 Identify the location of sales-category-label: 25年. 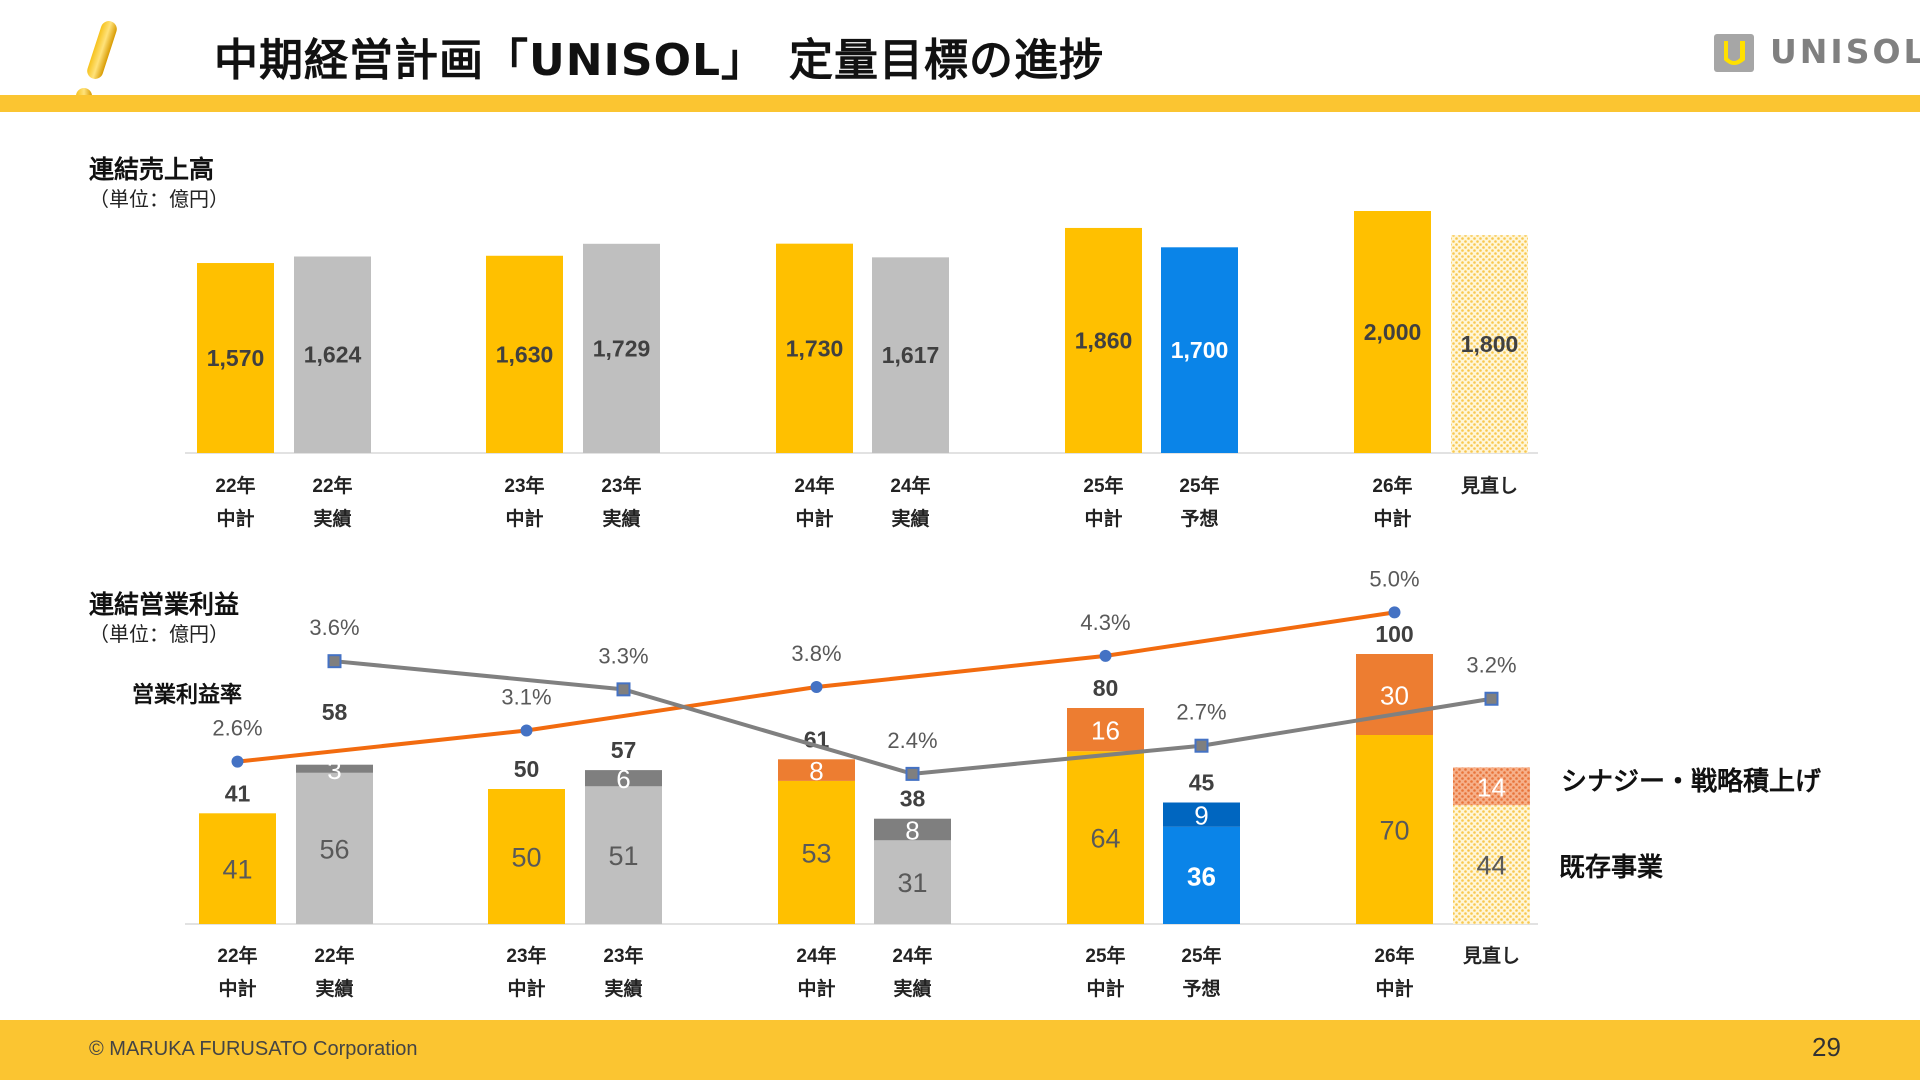
(1103, 485).